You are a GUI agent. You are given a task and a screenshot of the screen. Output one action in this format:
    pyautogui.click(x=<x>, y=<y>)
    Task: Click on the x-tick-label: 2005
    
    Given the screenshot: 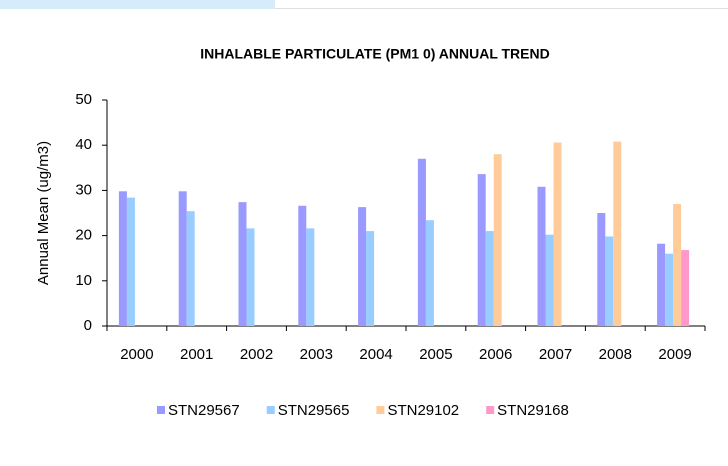 What is the action you would take?
    pyautogui.click(x=435, y=354)
    